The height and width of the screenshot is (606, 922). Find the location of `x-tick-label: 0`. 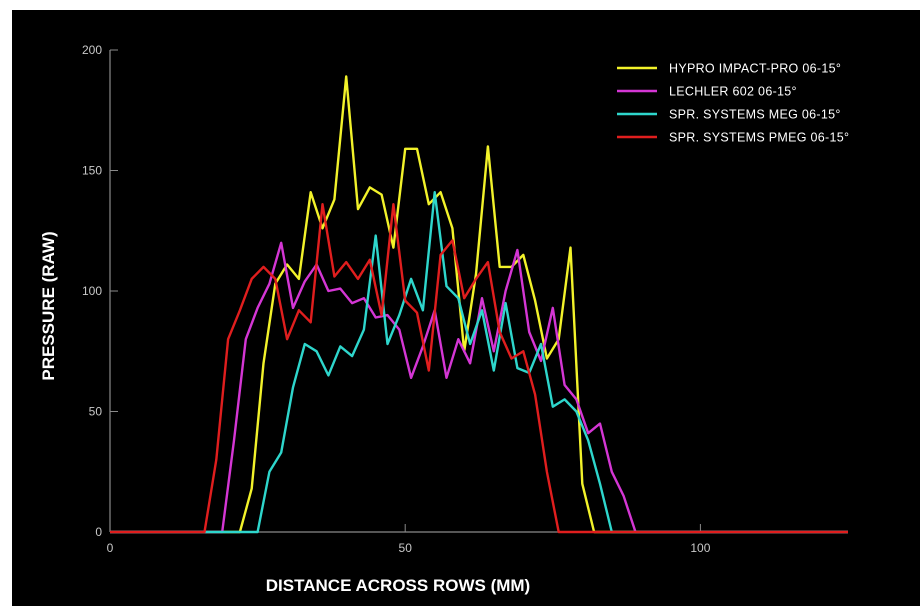

x-tick-label: 0 is located at coordinates (110, 548).